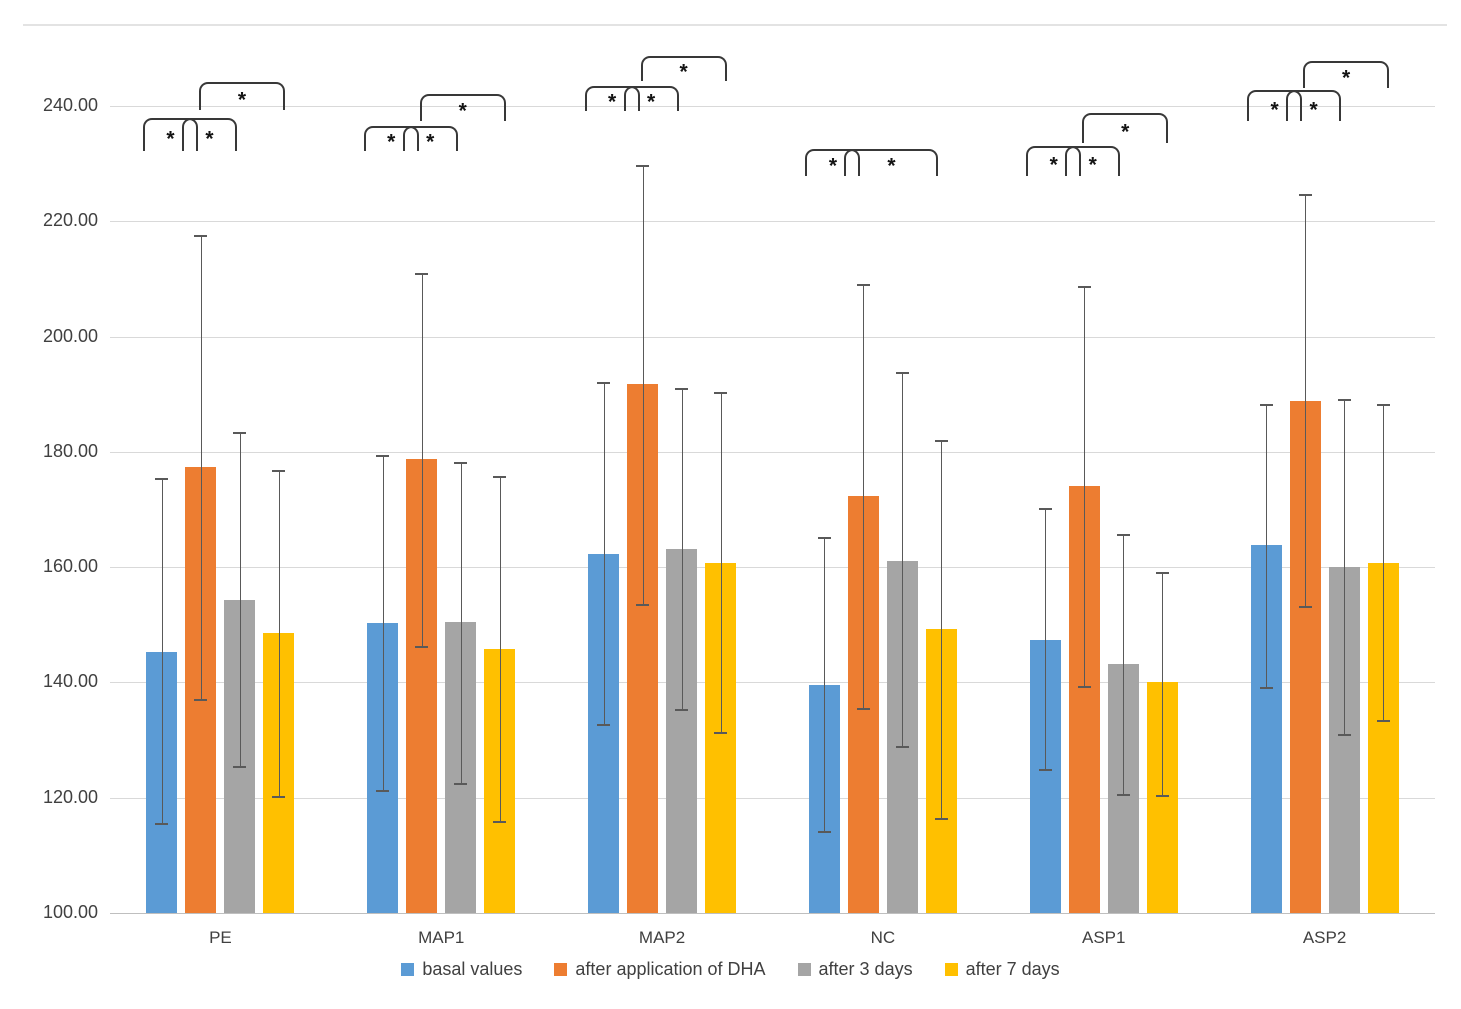 Image resolution: width=1461 pixels, height=1009 pixels. What do you see at coordinates (462, 107) in the screenshot?
I see `significance-bracket-MAP1-s1-s3: *` at bounding box center [462, 107].